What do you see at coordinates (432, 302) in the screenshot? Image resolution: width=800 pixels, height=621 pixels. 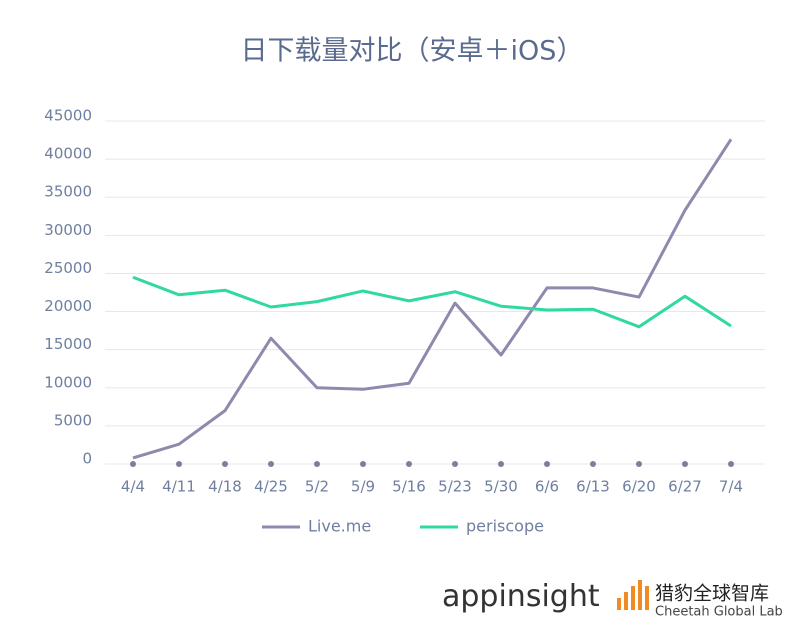 I see `series-line` at bounding box center [432, 302].